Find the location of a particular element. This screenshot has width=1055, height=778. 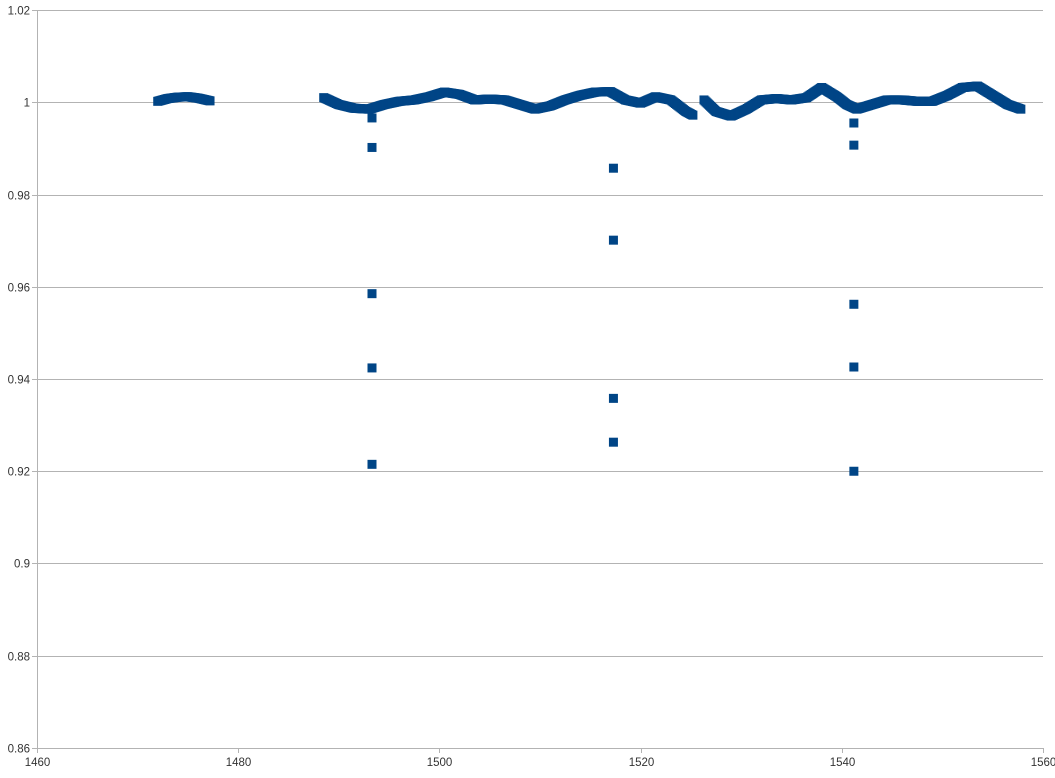

y-tick-label: 0.92 is located at coordinates (19, 473).